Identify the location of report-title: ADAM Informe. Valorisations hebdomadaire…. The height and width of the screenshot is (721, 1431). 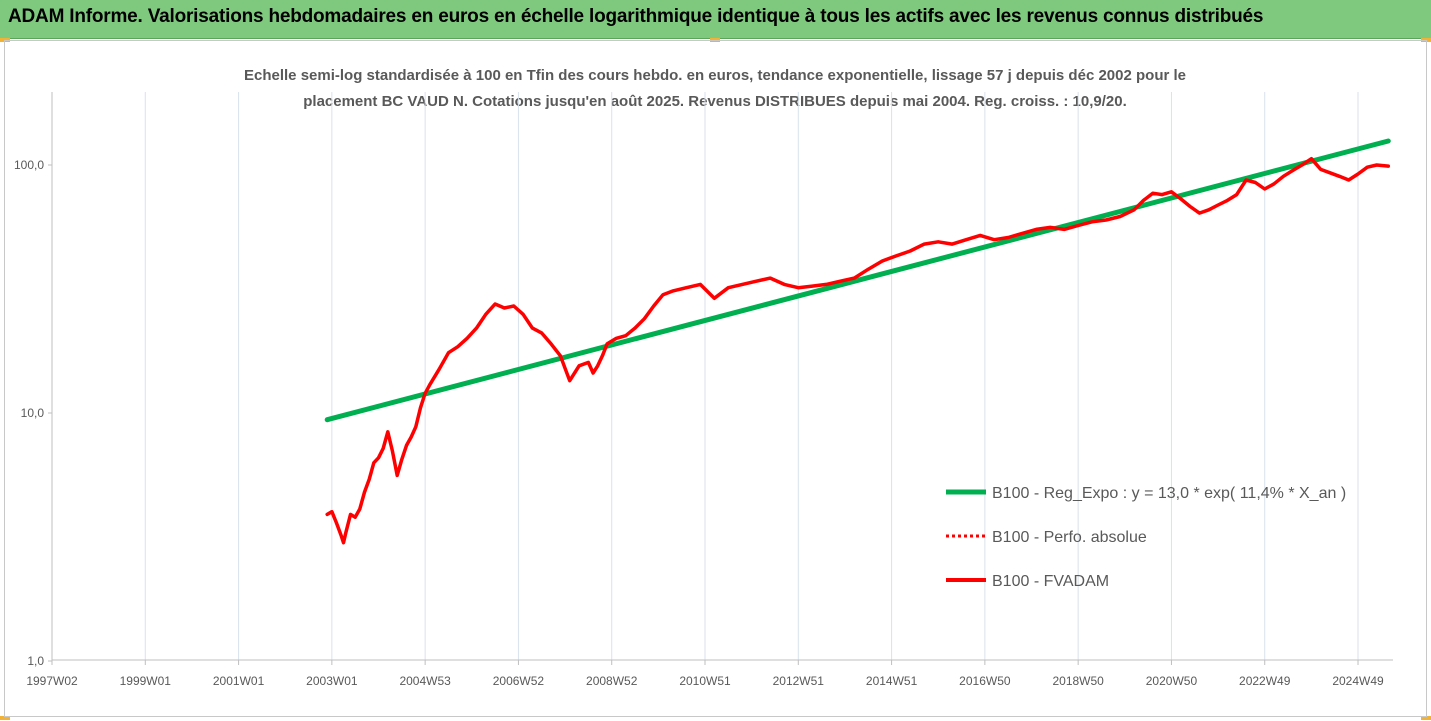
(636, 16).